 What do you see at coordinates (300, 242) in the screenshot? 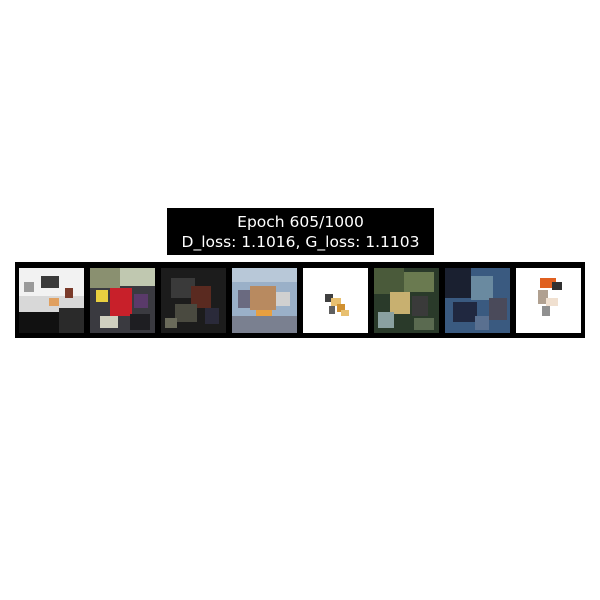
I see `loss-label: D_loss: 1.1016, G_loss: 1.1103` at bounding box center [300, 242].